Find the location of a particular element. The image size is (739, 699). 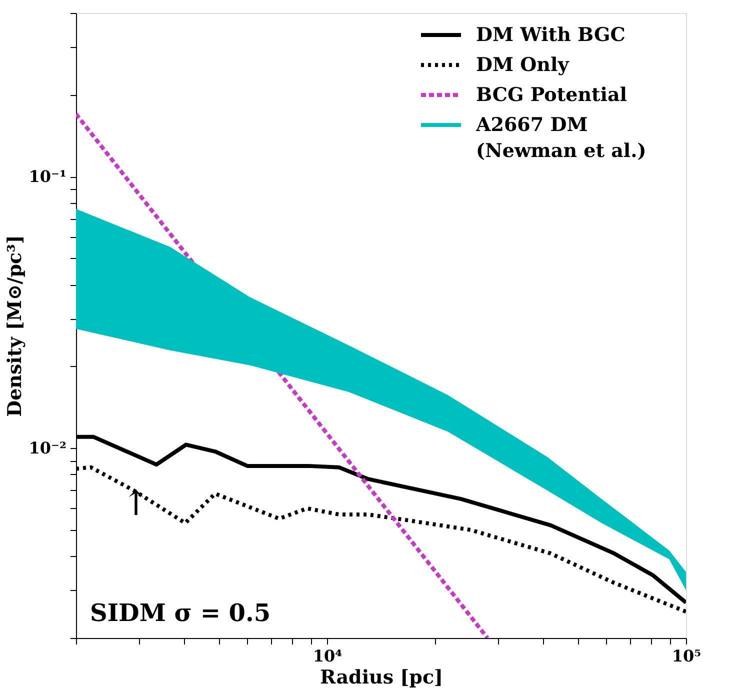

y-tick-label: 10⁻² is located at coordinates (47, 448).